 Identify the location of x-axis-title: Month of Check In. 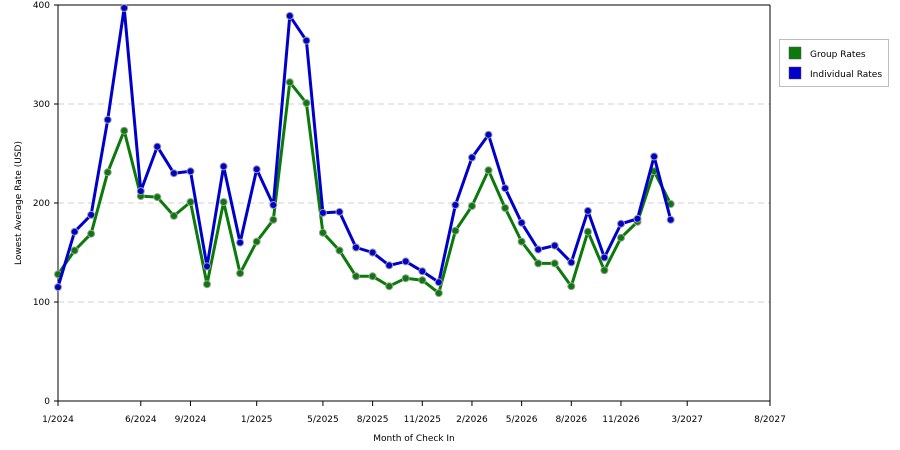
(414, 439).